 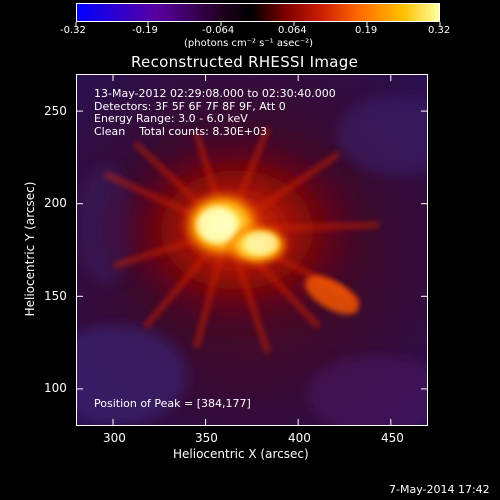 What do you see at coordinates (145, 30) in the screenshot?
I see `colorbar-tick-label: -0.19` at bounding box center [145, 30].